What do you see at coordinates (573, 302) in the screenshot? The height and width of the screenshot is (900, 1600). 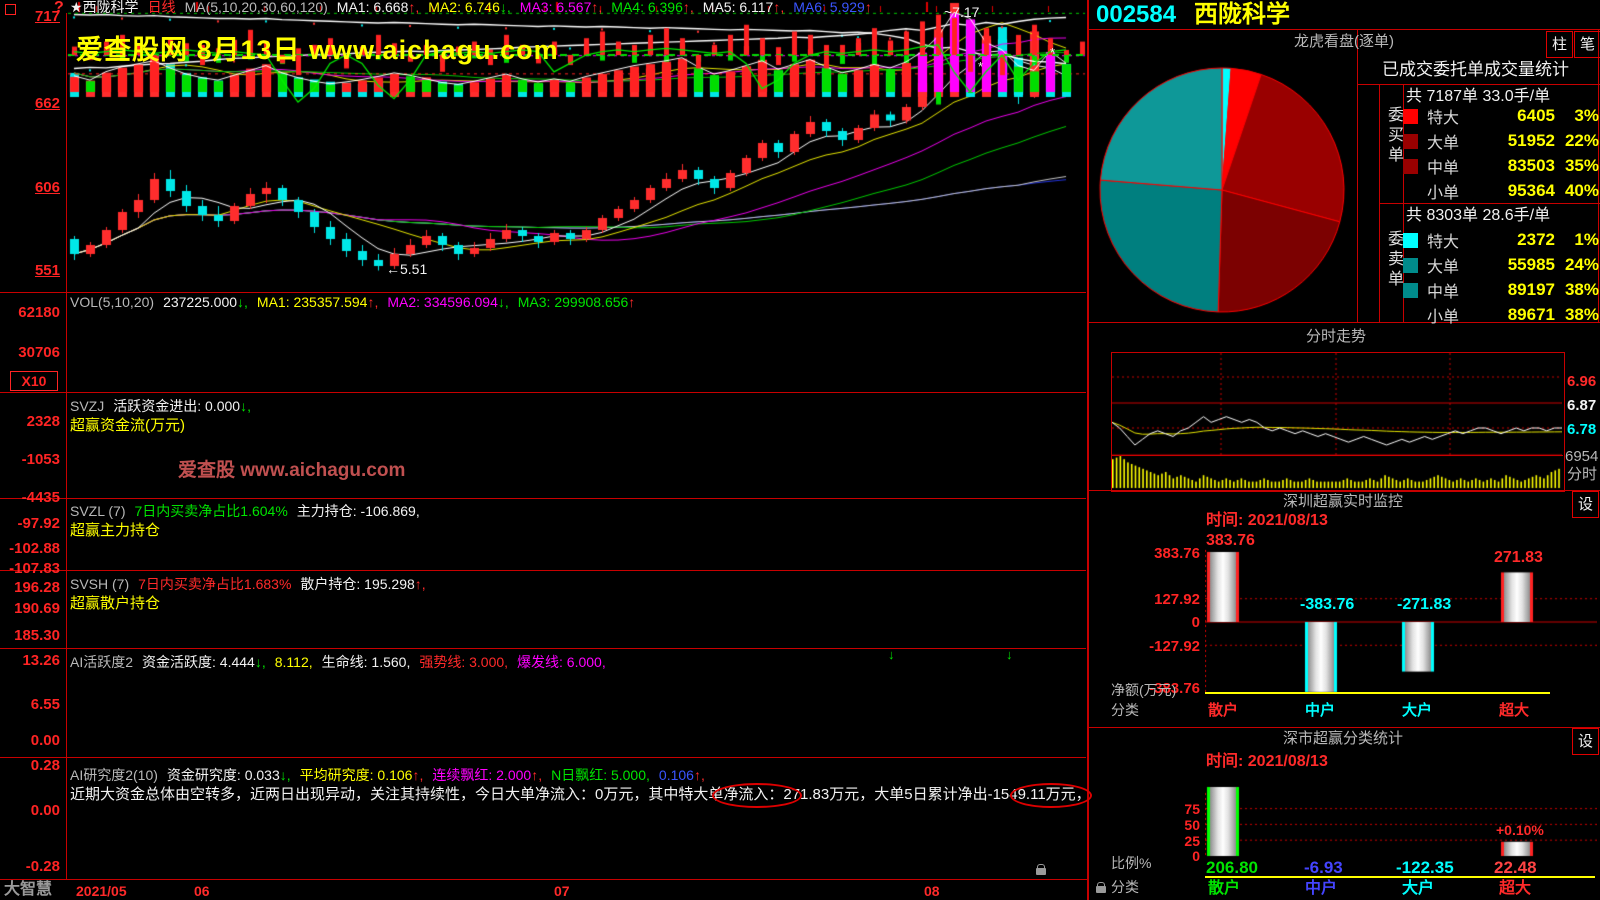 I see `vol-ma3: MA3: 299908.656` at bounding box center [573, 302].